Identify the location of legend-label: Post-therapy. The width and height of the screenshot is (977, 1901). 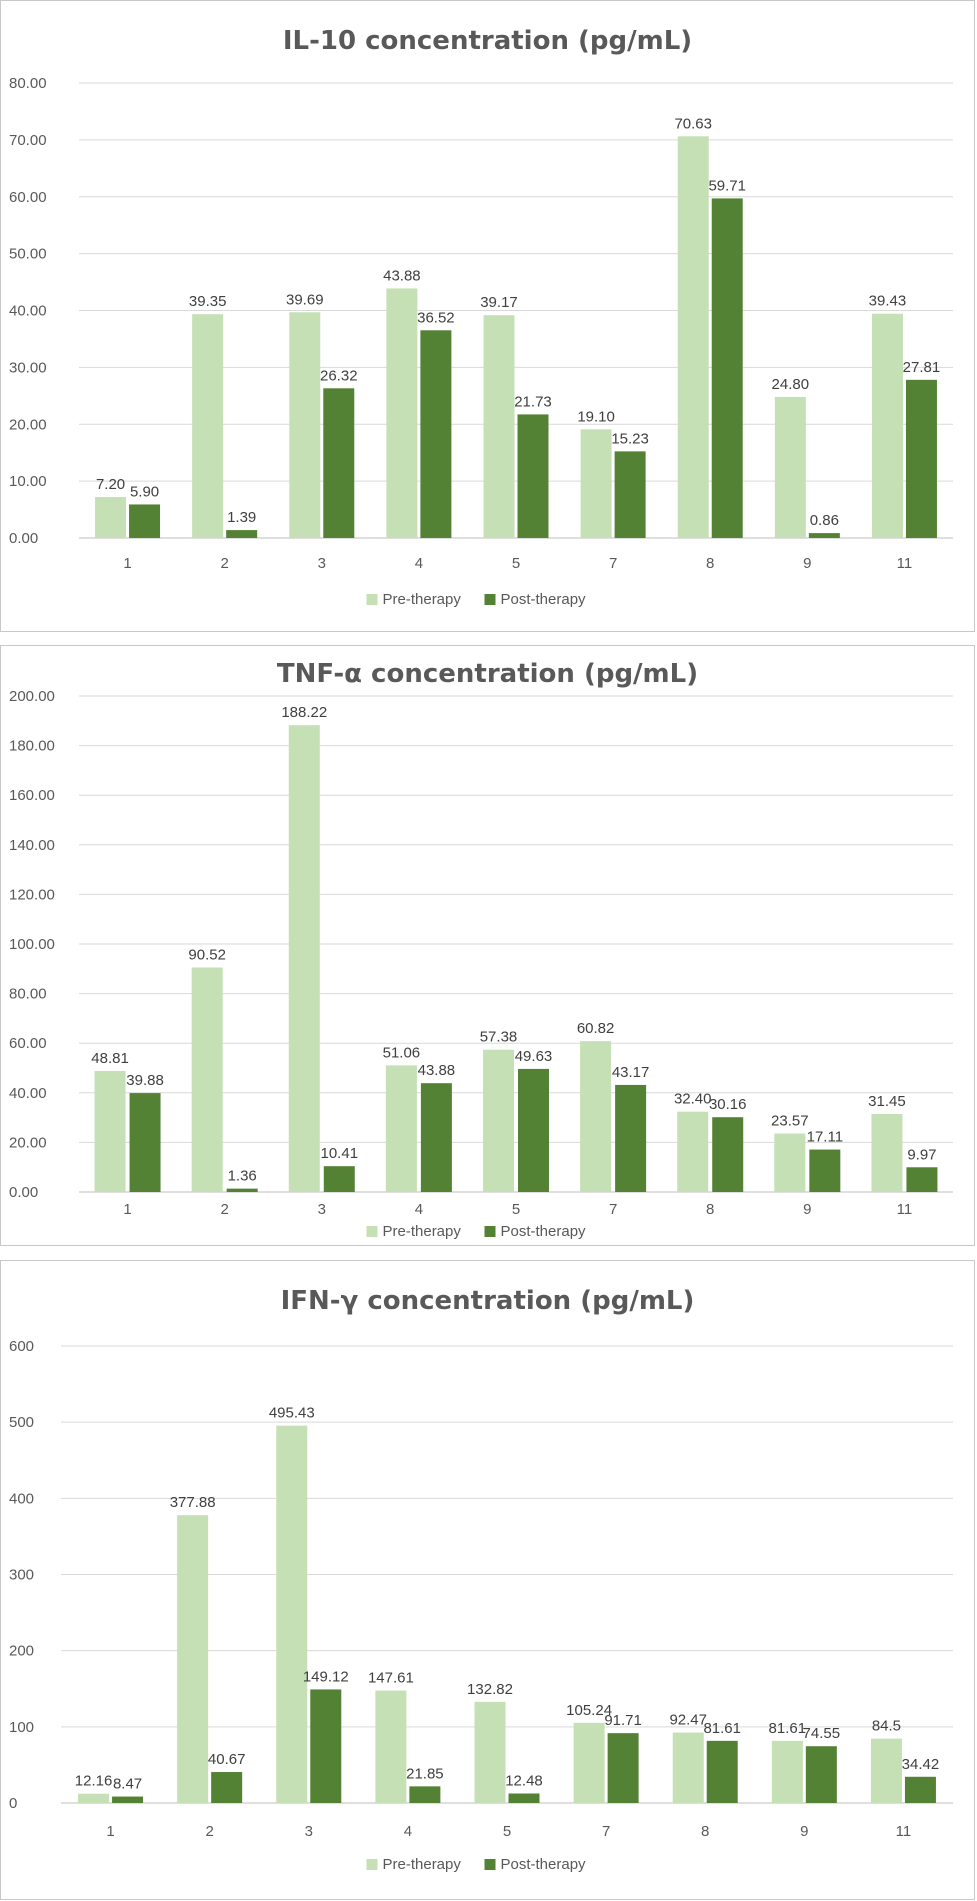
(544, 1864).